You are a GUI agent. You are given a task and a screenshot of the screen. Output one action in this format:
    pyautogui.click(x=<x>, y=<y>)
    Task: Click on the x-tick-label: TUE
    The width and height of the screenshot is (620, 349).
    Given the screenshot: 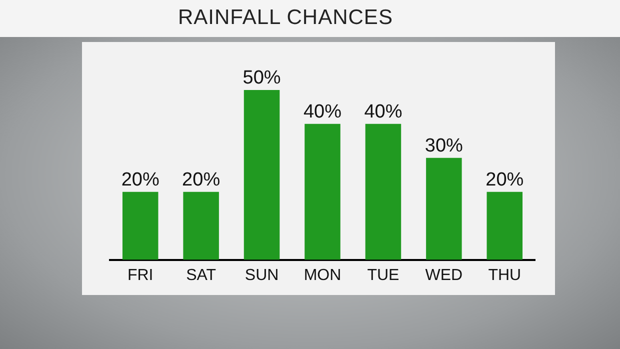 What is the action you would take?
    pyautogui.click(x=383, y=275)
    